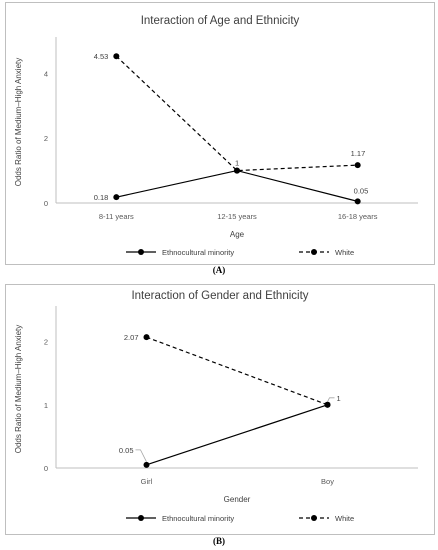  Describe the element at coordinates (101, 56) in the screenshot. I see `chart-a-data-label: 4.53` at that location.